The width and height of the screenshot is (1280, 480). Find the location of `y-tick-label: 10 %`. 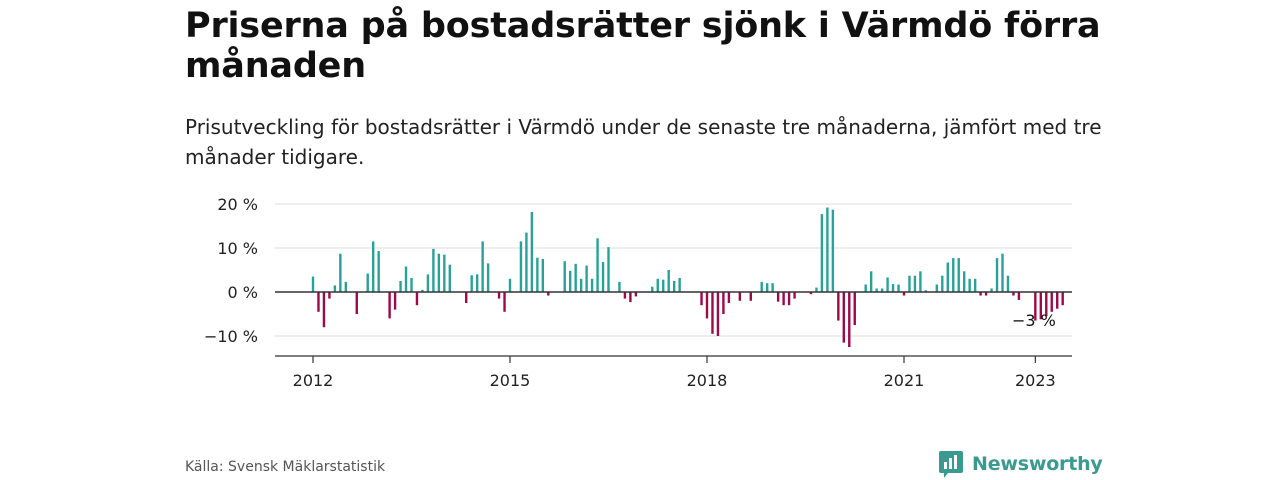

y-tick-label: 10 % is located at coordinates (237, 248).